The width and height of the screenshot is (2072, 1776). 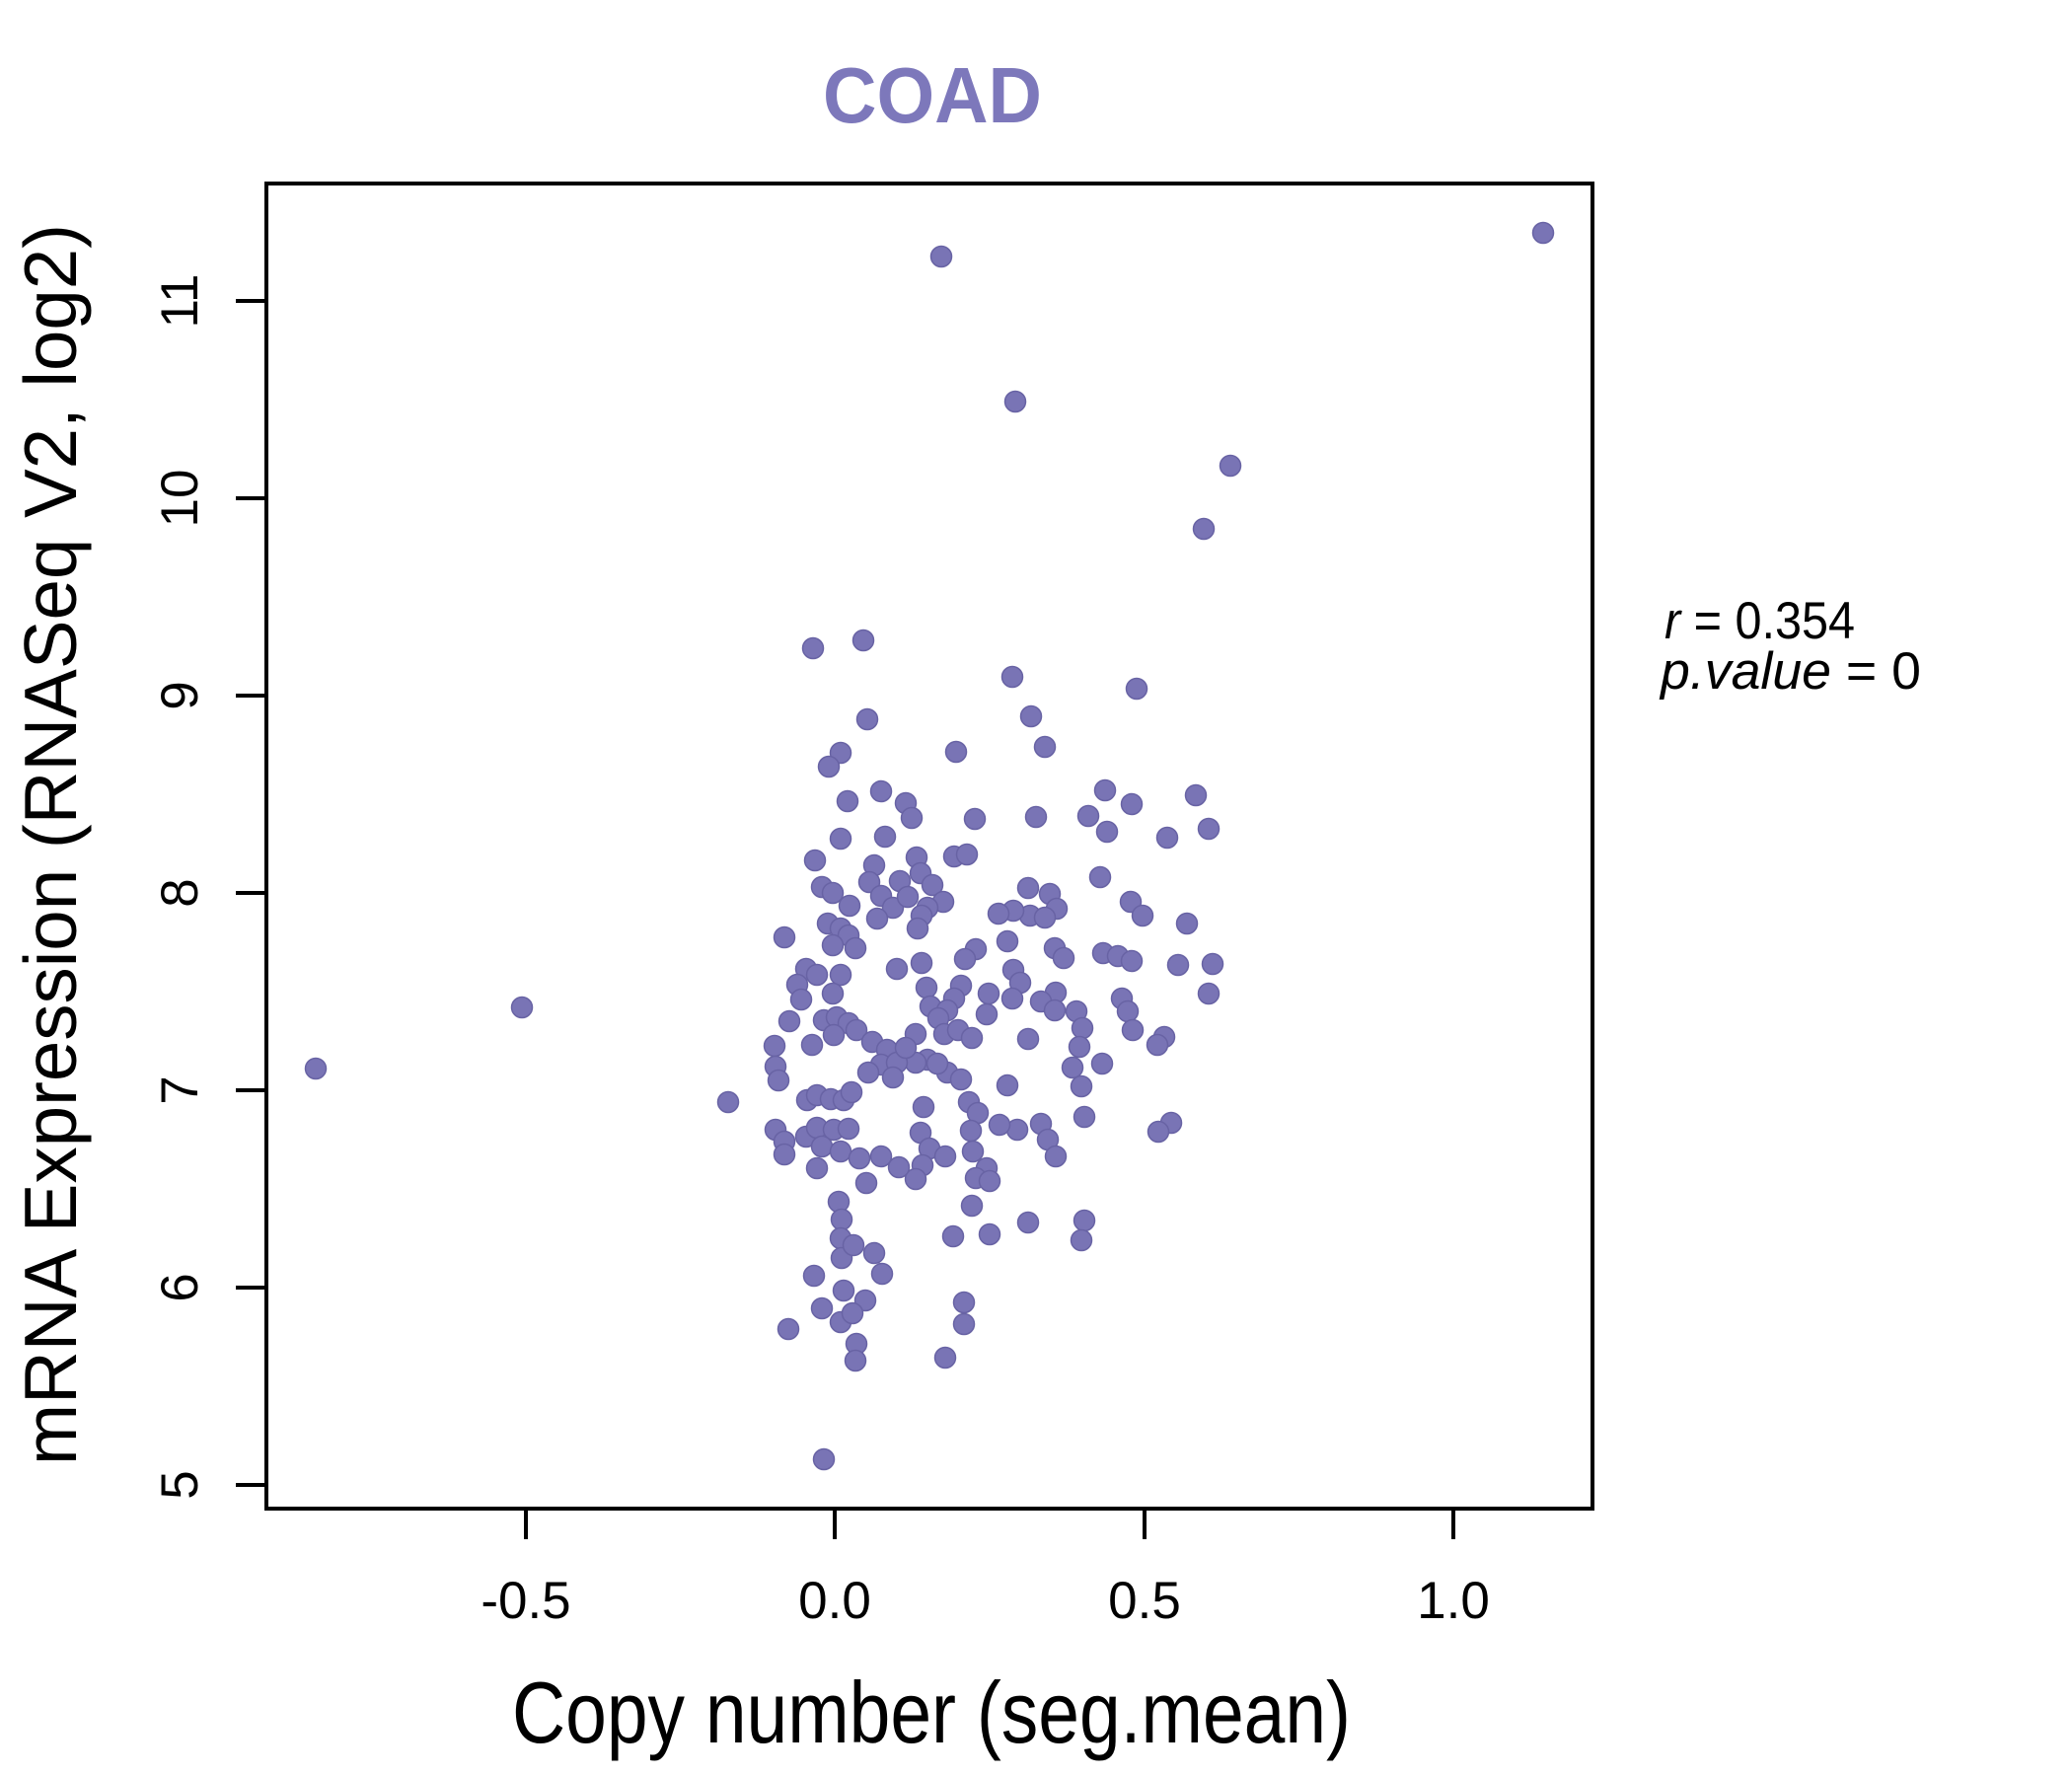 I want to click on svg-text: 11, so click(x=180, y=301).